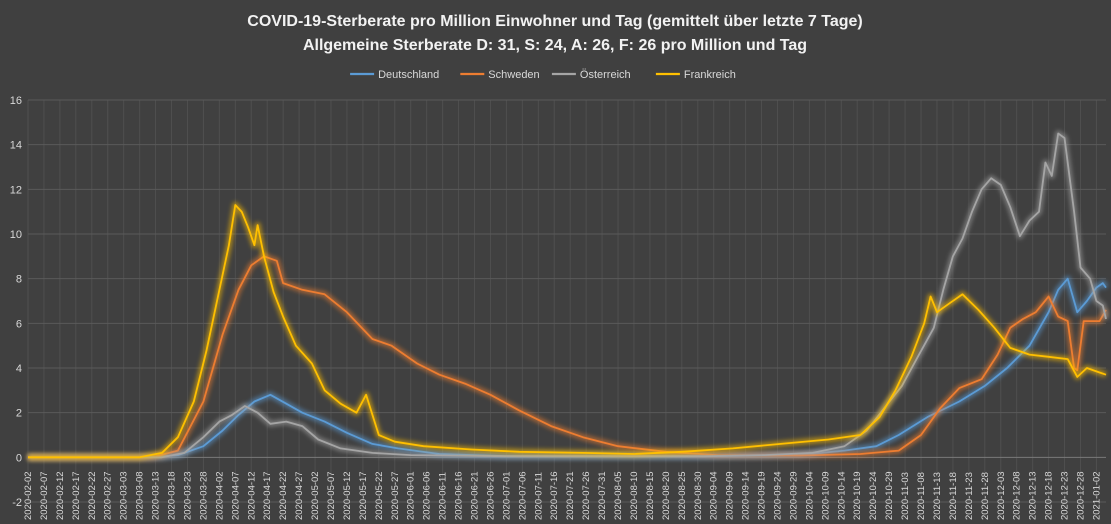 Image resolution: width=1111 pixels, height=524 pixels. Describe the element at coordinates (586, 495) in the screenshot. I see `x-tick-label: 2020-07-26` at that location.